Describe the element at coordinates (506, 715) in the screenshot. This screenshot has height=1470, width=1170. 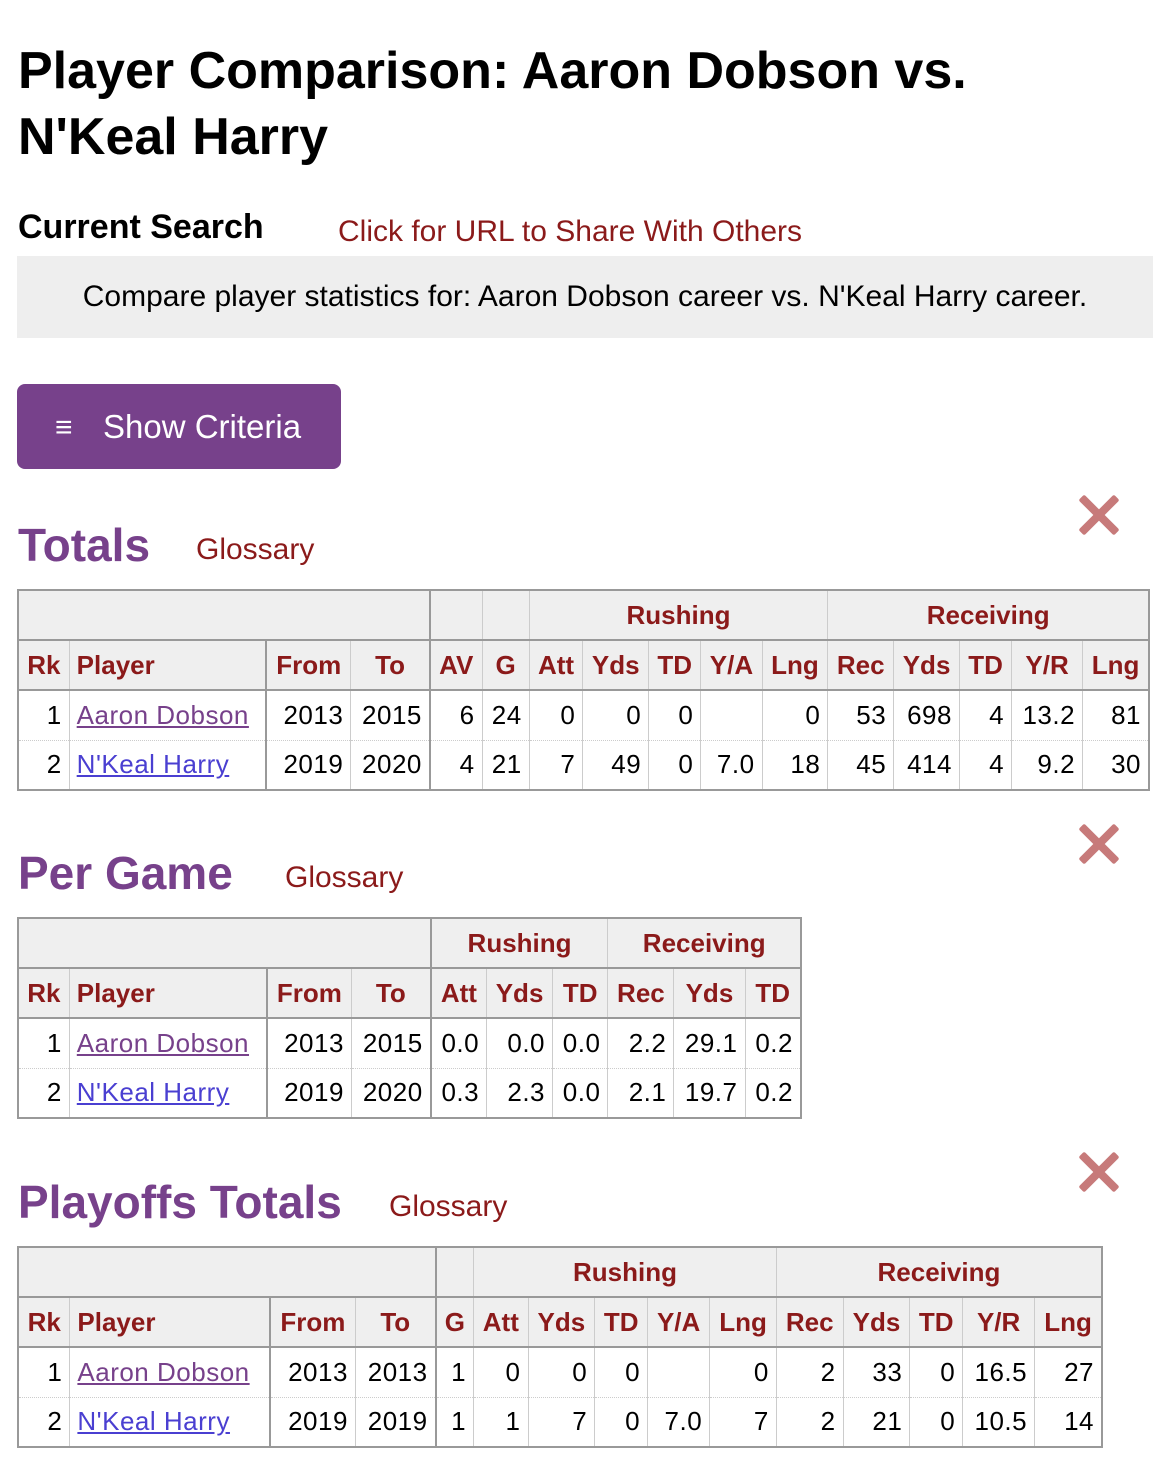
I see `stat-cell: 24` at that location.